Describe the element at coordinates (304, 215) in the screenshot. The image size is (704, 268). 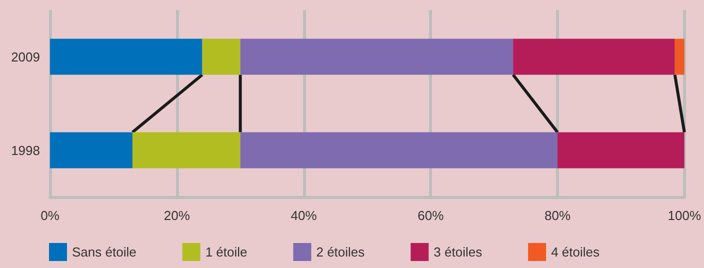
I see `x-tick-label: 40%` at that location.